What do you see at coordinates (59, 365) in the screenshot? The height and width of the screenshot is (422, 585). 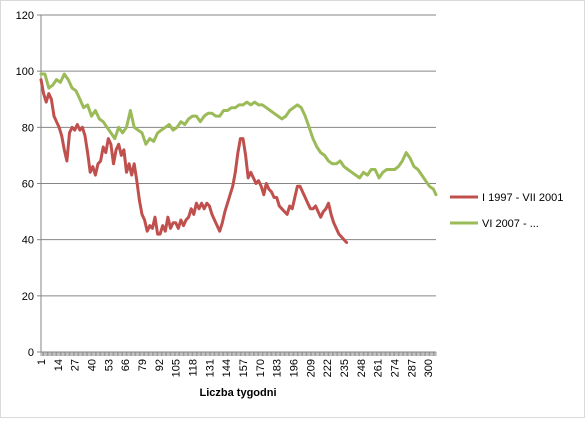 I see `x-tick-label: 14` at bounding box center [59, 365].